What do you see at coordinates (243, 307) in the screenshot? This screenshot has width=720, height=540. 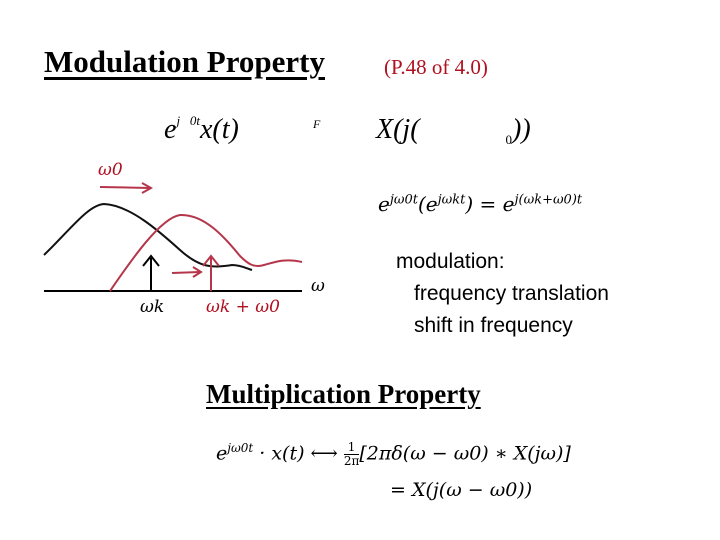 I see `label-omegak-plus-omega0: ωk + ω0` at bounding box center [243, 307].